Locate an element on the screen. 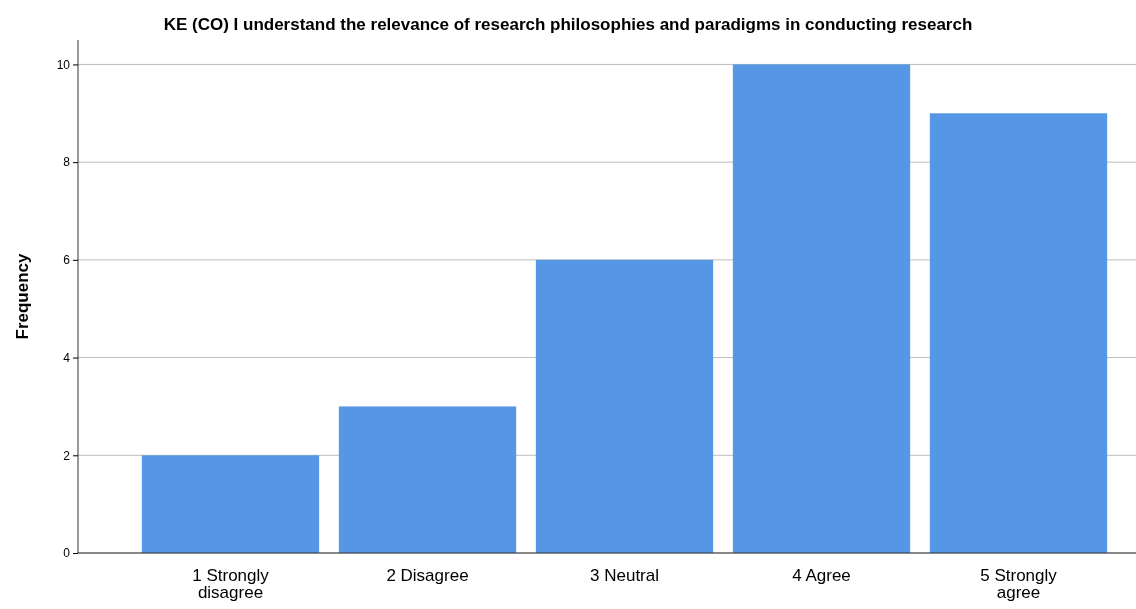 The image size is (1136, 609). x-tick-label: 2 Disagree is located at coordinates (427, 575).